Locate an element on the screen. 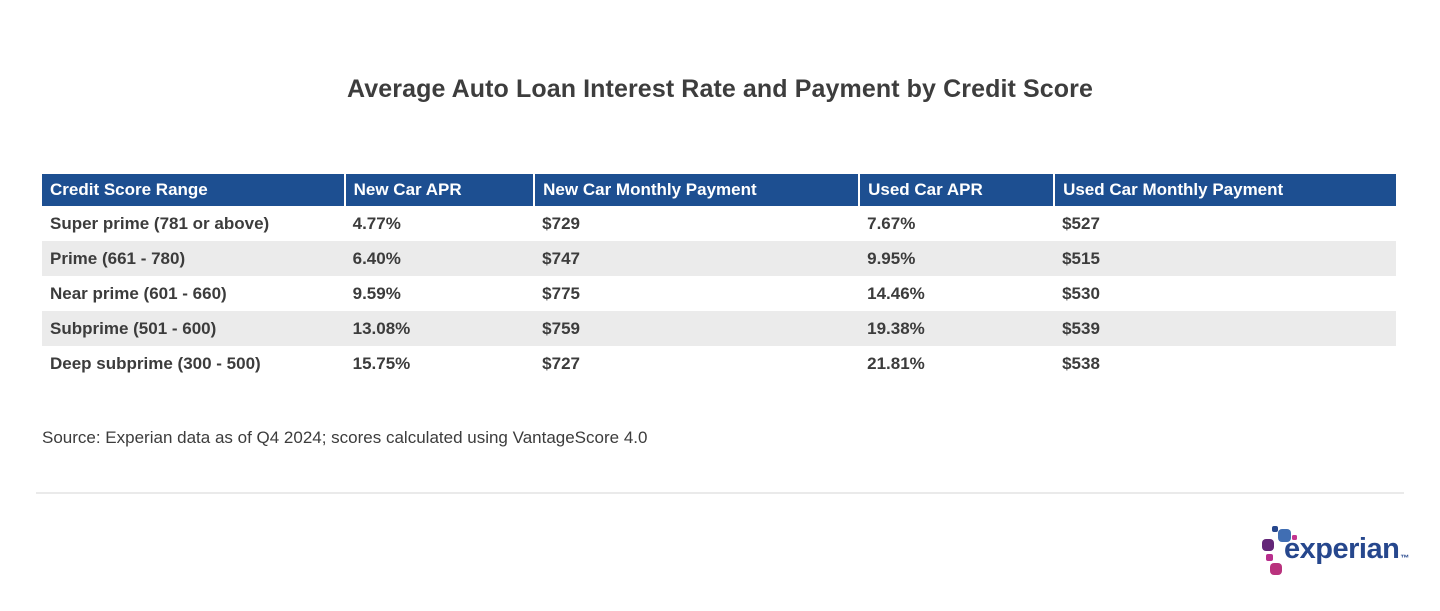 The image size is (1440, 611). header-used-car-apr: Used Car APR is located at coordinates (956, 190).